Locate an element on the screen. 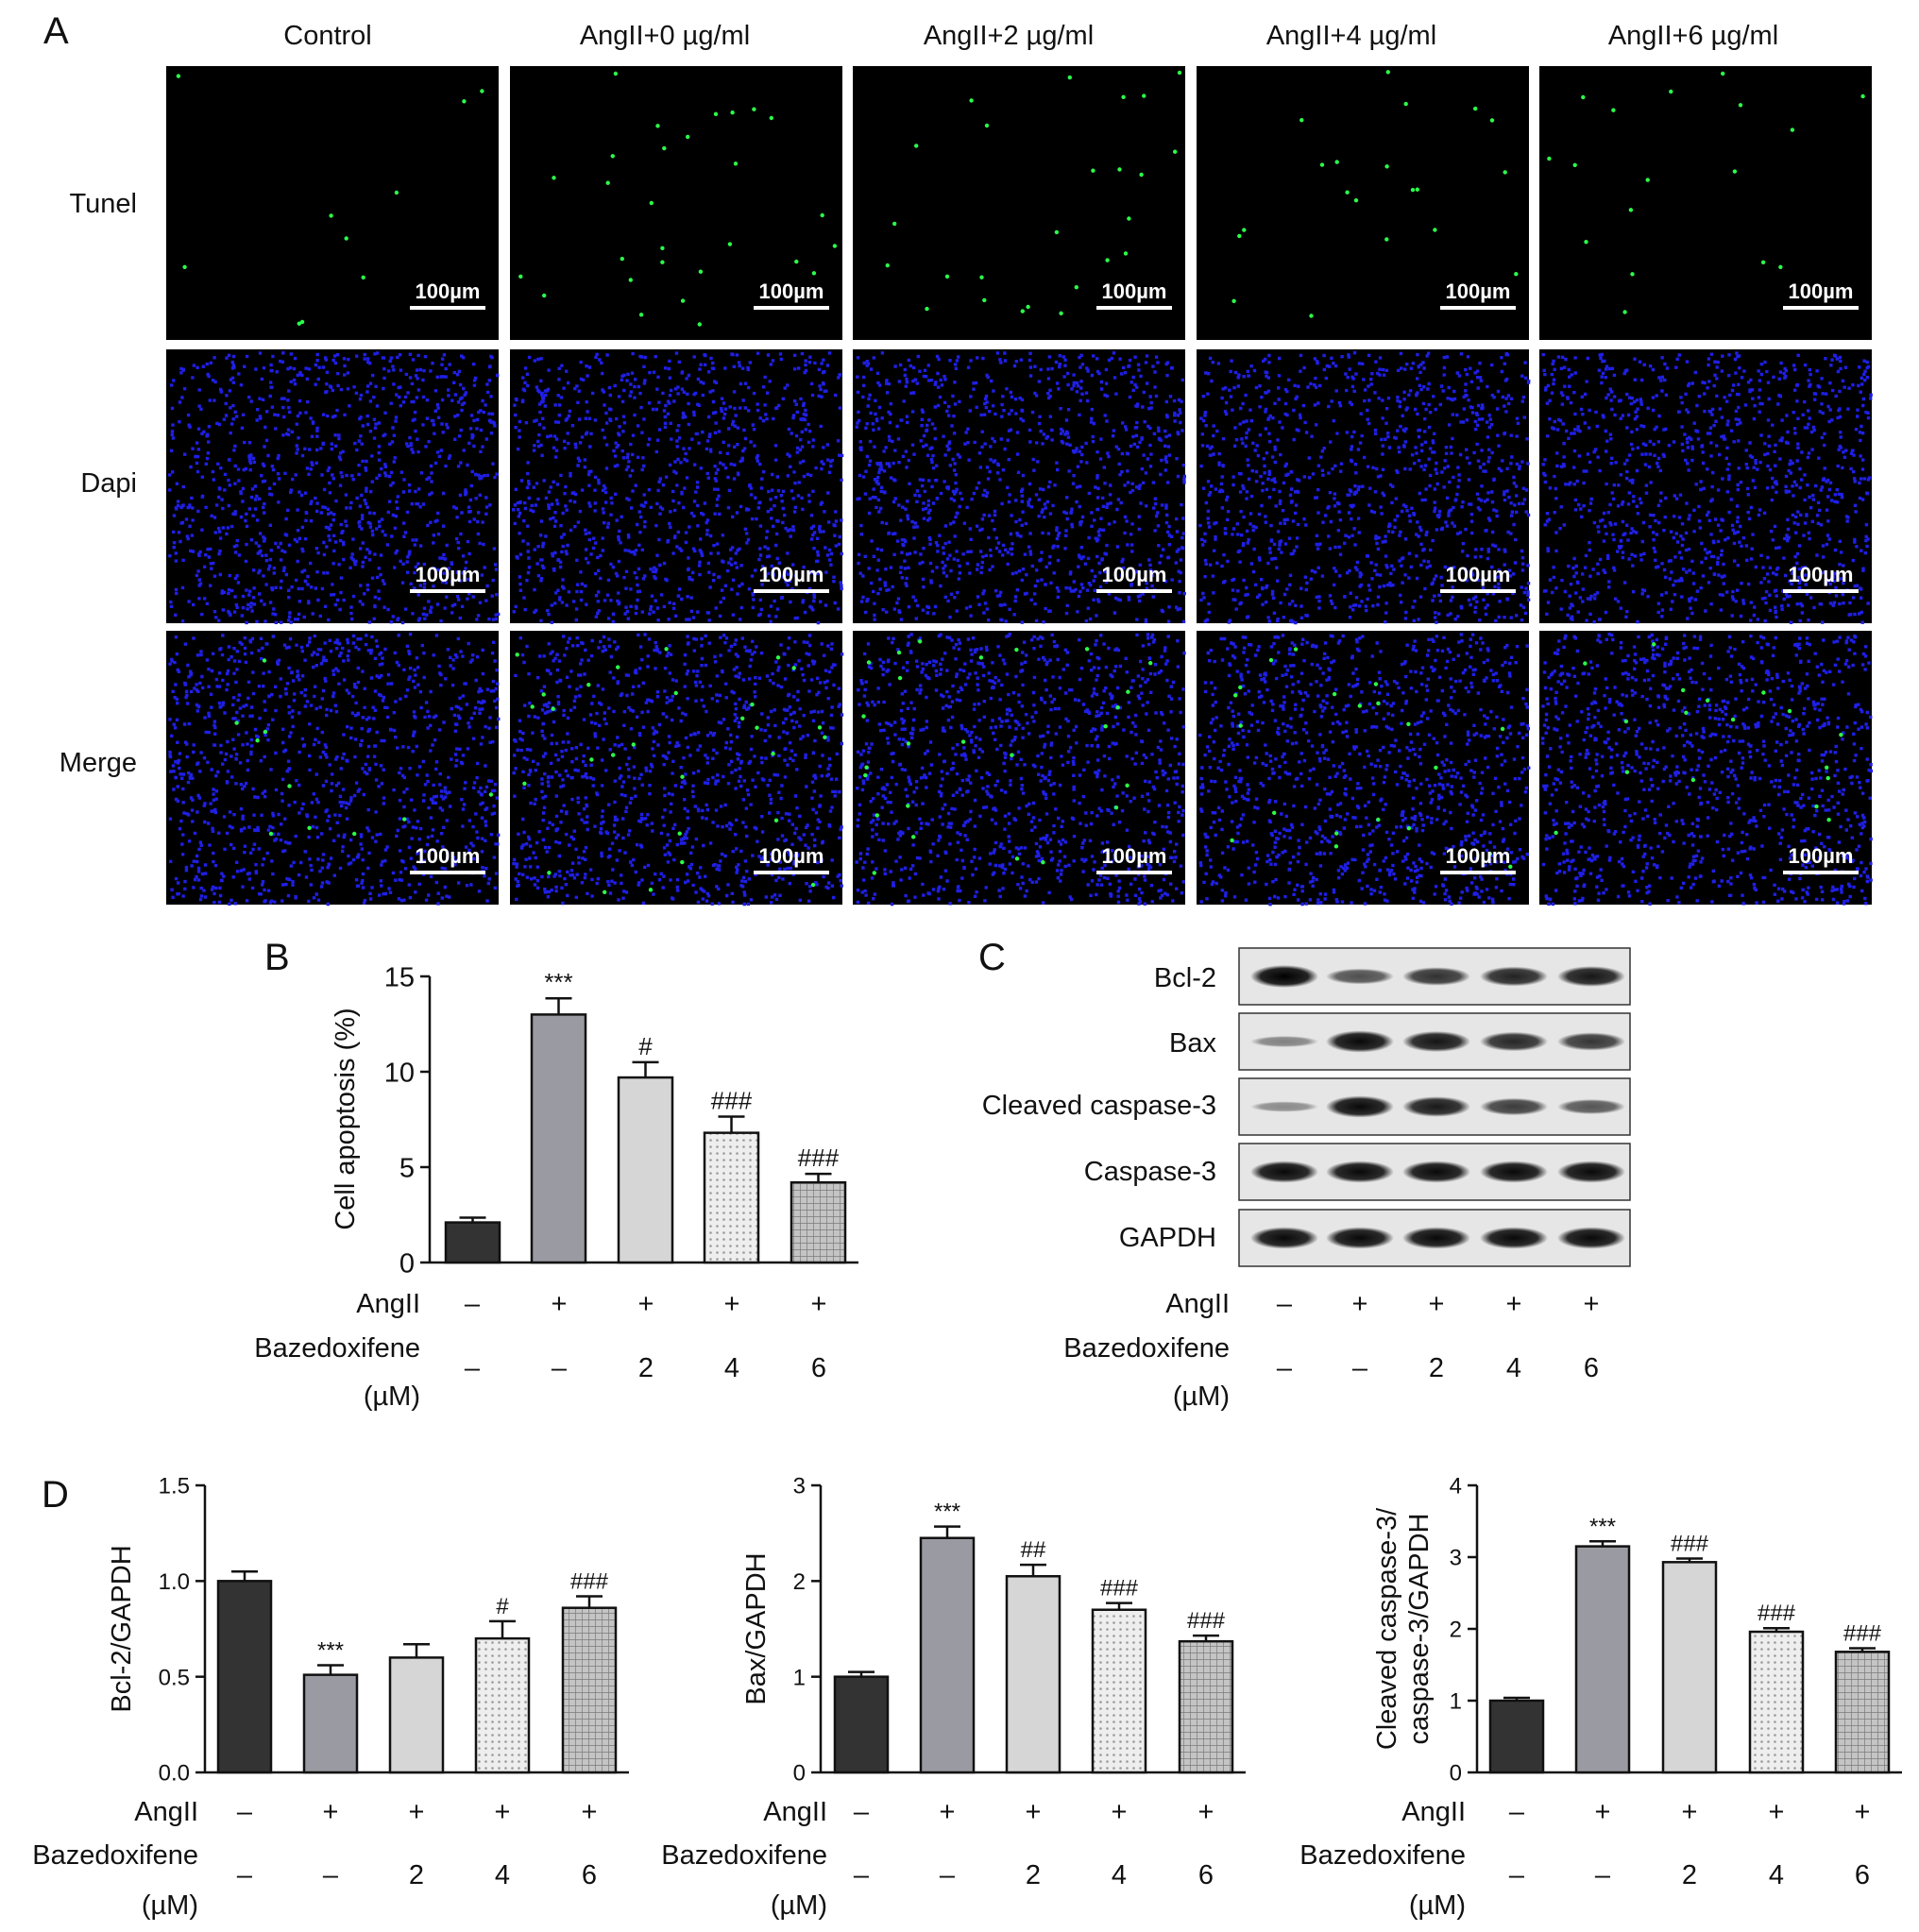  y-tick-label: 10 is located at coordinates (399, 1073).